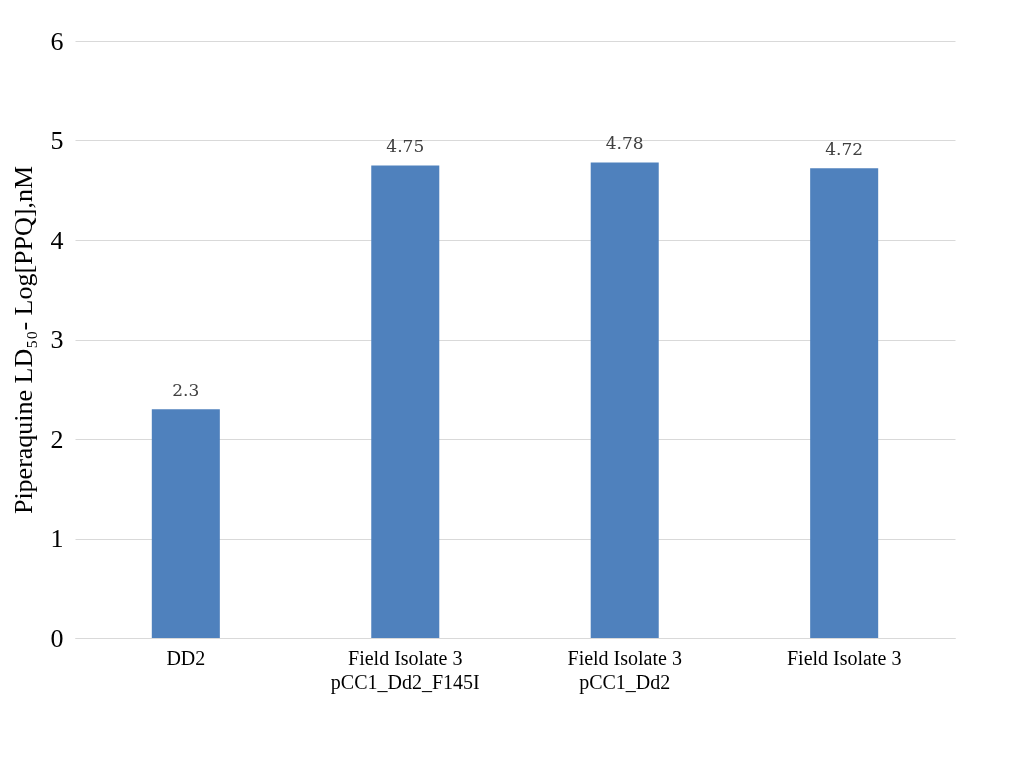  I want to click on data-label: 4.75, so click(405, 146).